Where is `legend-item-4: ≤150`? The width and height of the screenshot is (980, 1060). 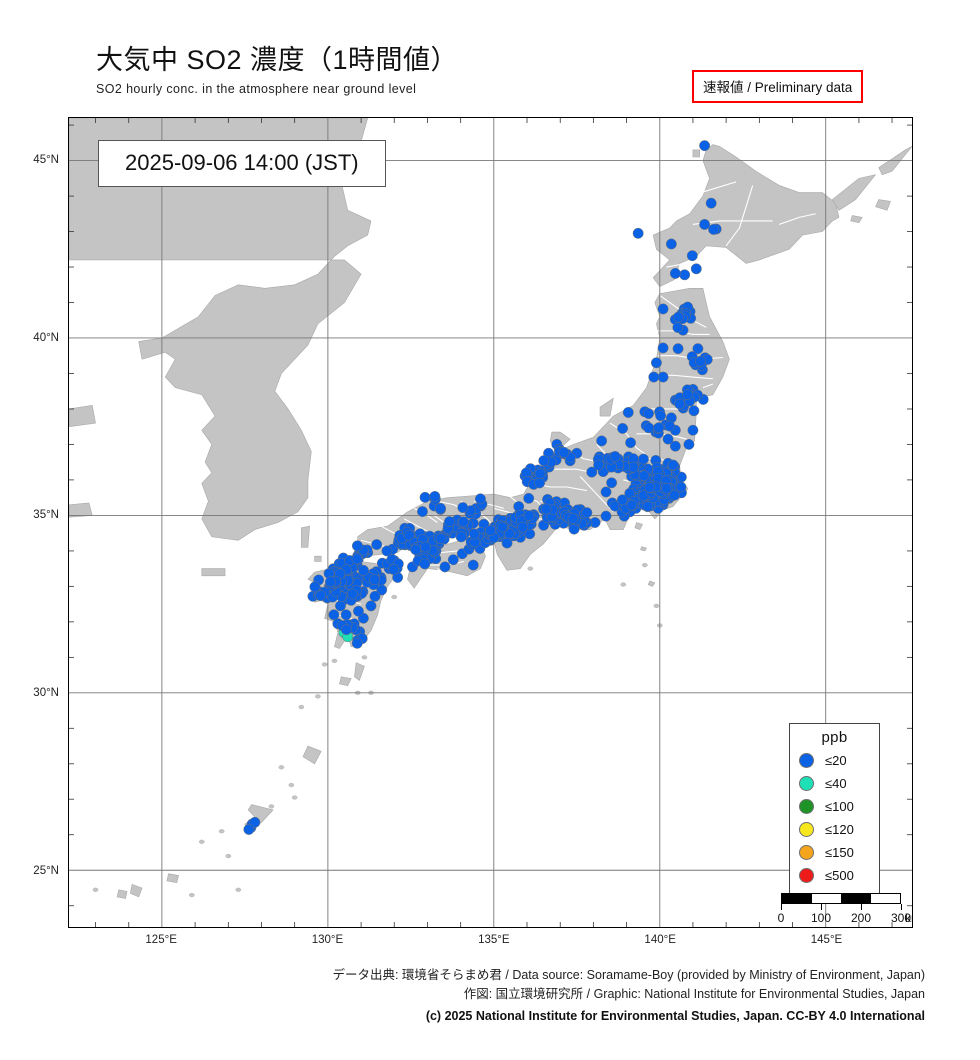
legend-item-4: ≤150 is located at coordinates (834, 852).